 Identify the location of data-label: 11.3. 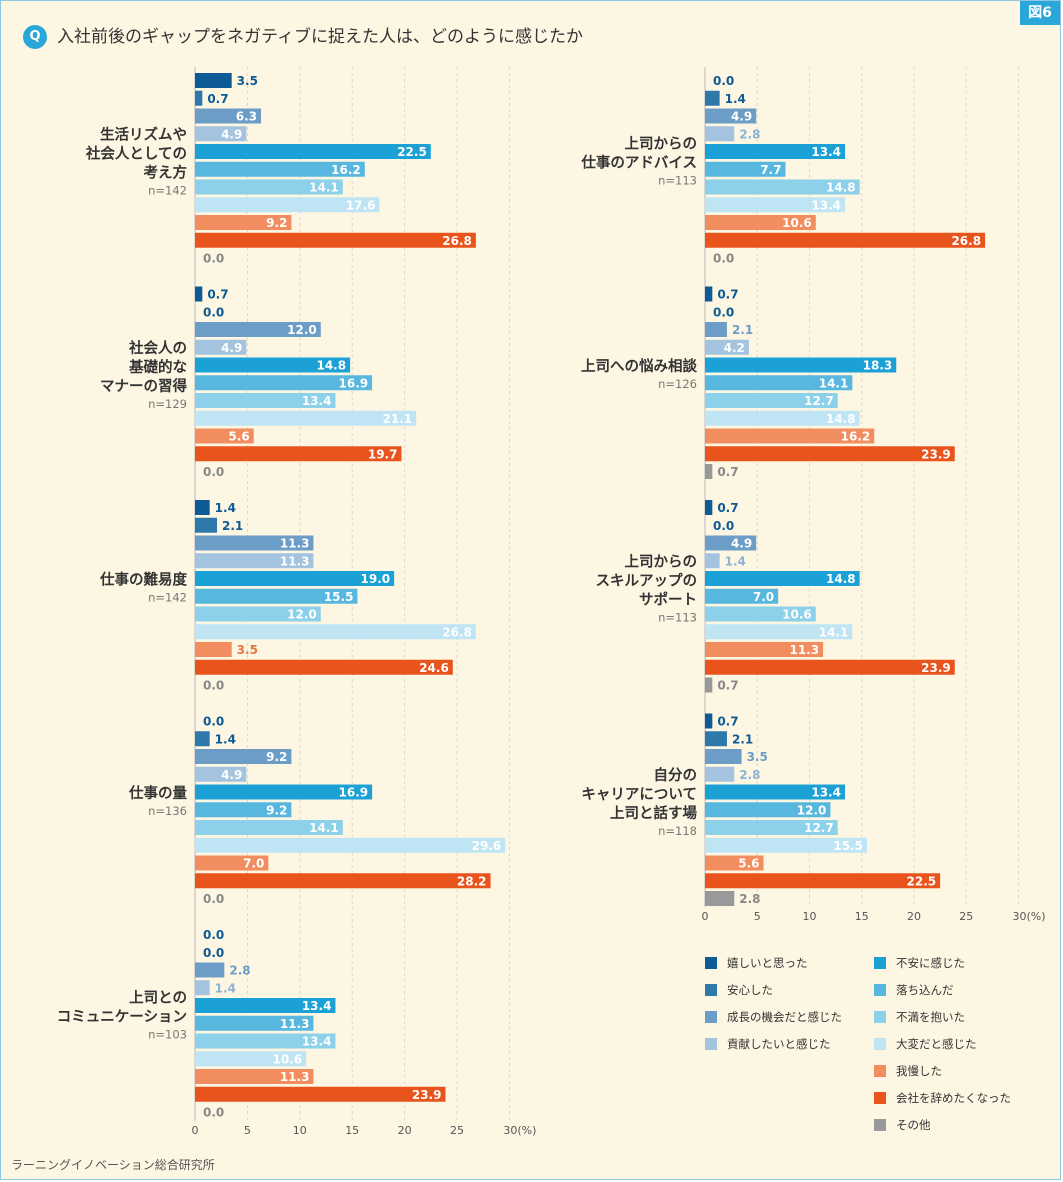
(295, 1024).